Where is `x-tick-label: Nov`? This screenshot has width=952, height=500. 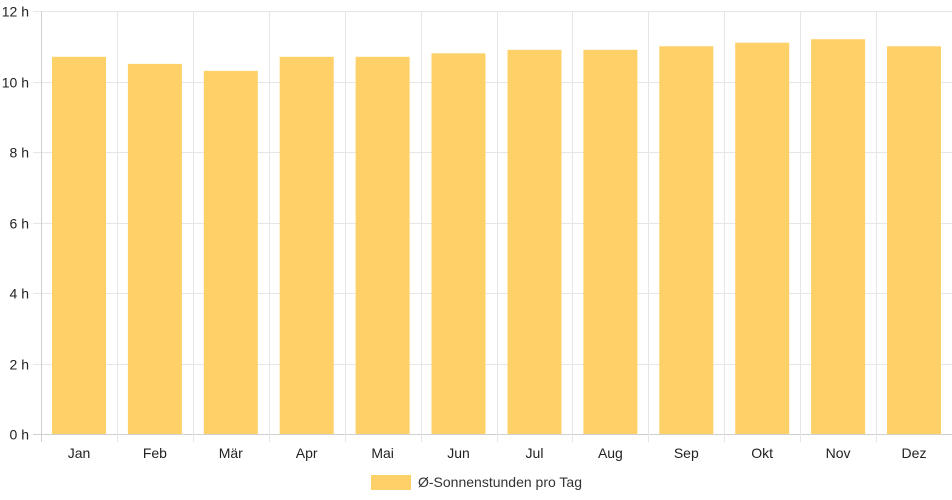 x-tick-label: Nov is located at coordinates (838, 453).